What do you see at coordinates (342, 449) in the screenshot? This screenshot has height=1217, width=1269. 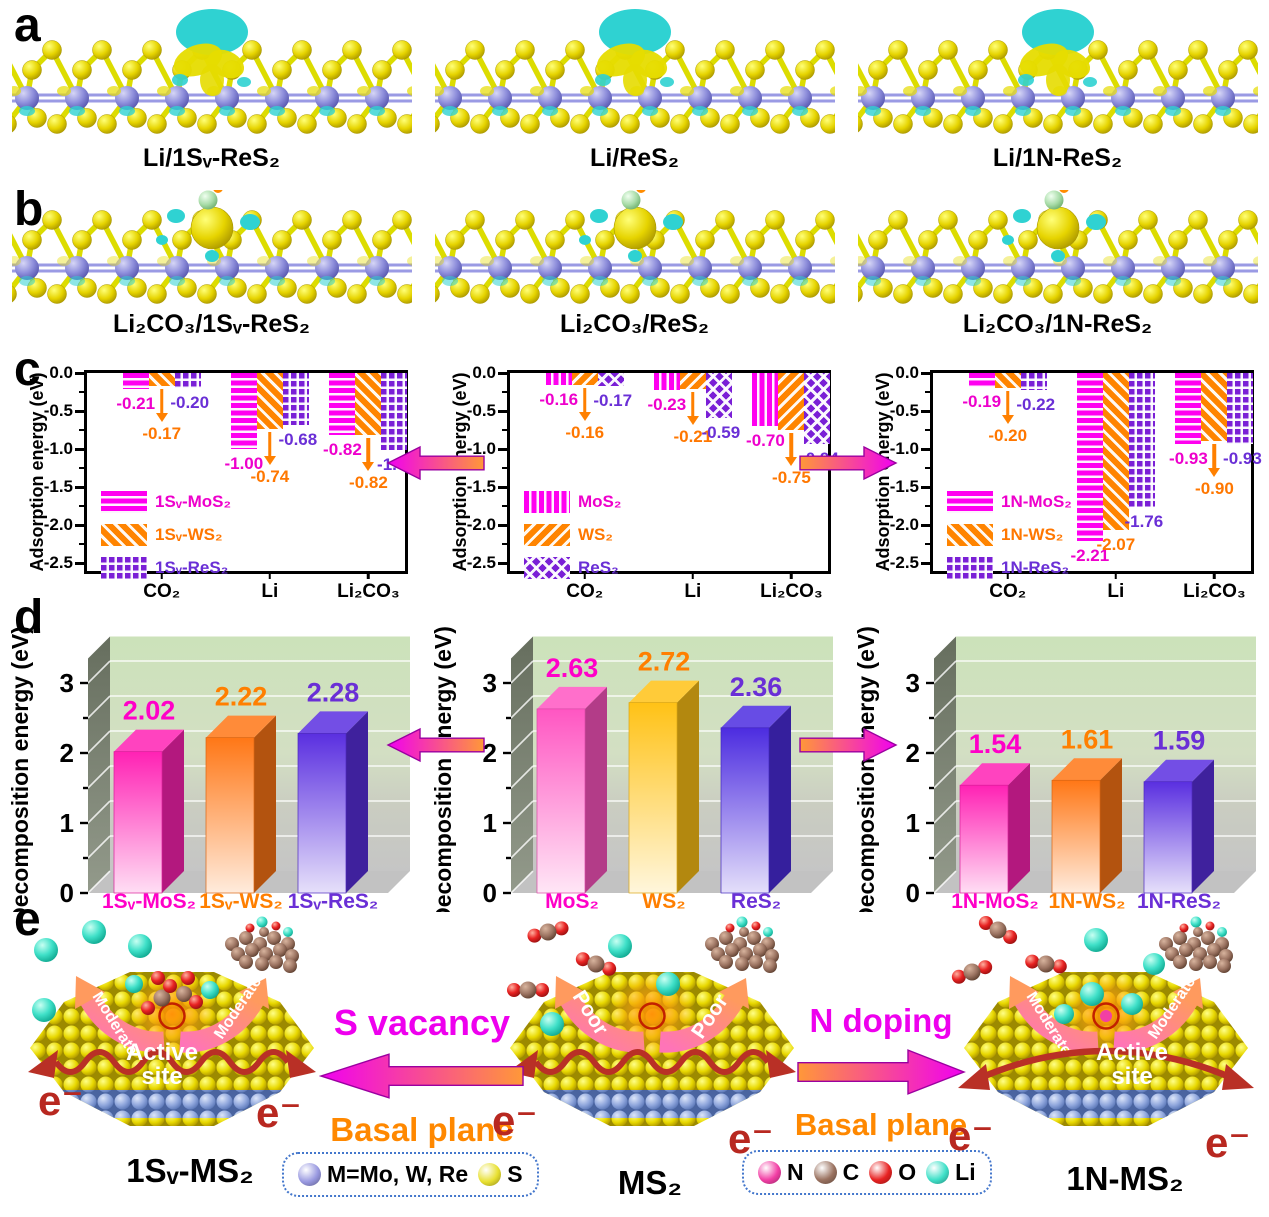 I see `bar-value-label: -0.82` at bounding box center [342, 449].